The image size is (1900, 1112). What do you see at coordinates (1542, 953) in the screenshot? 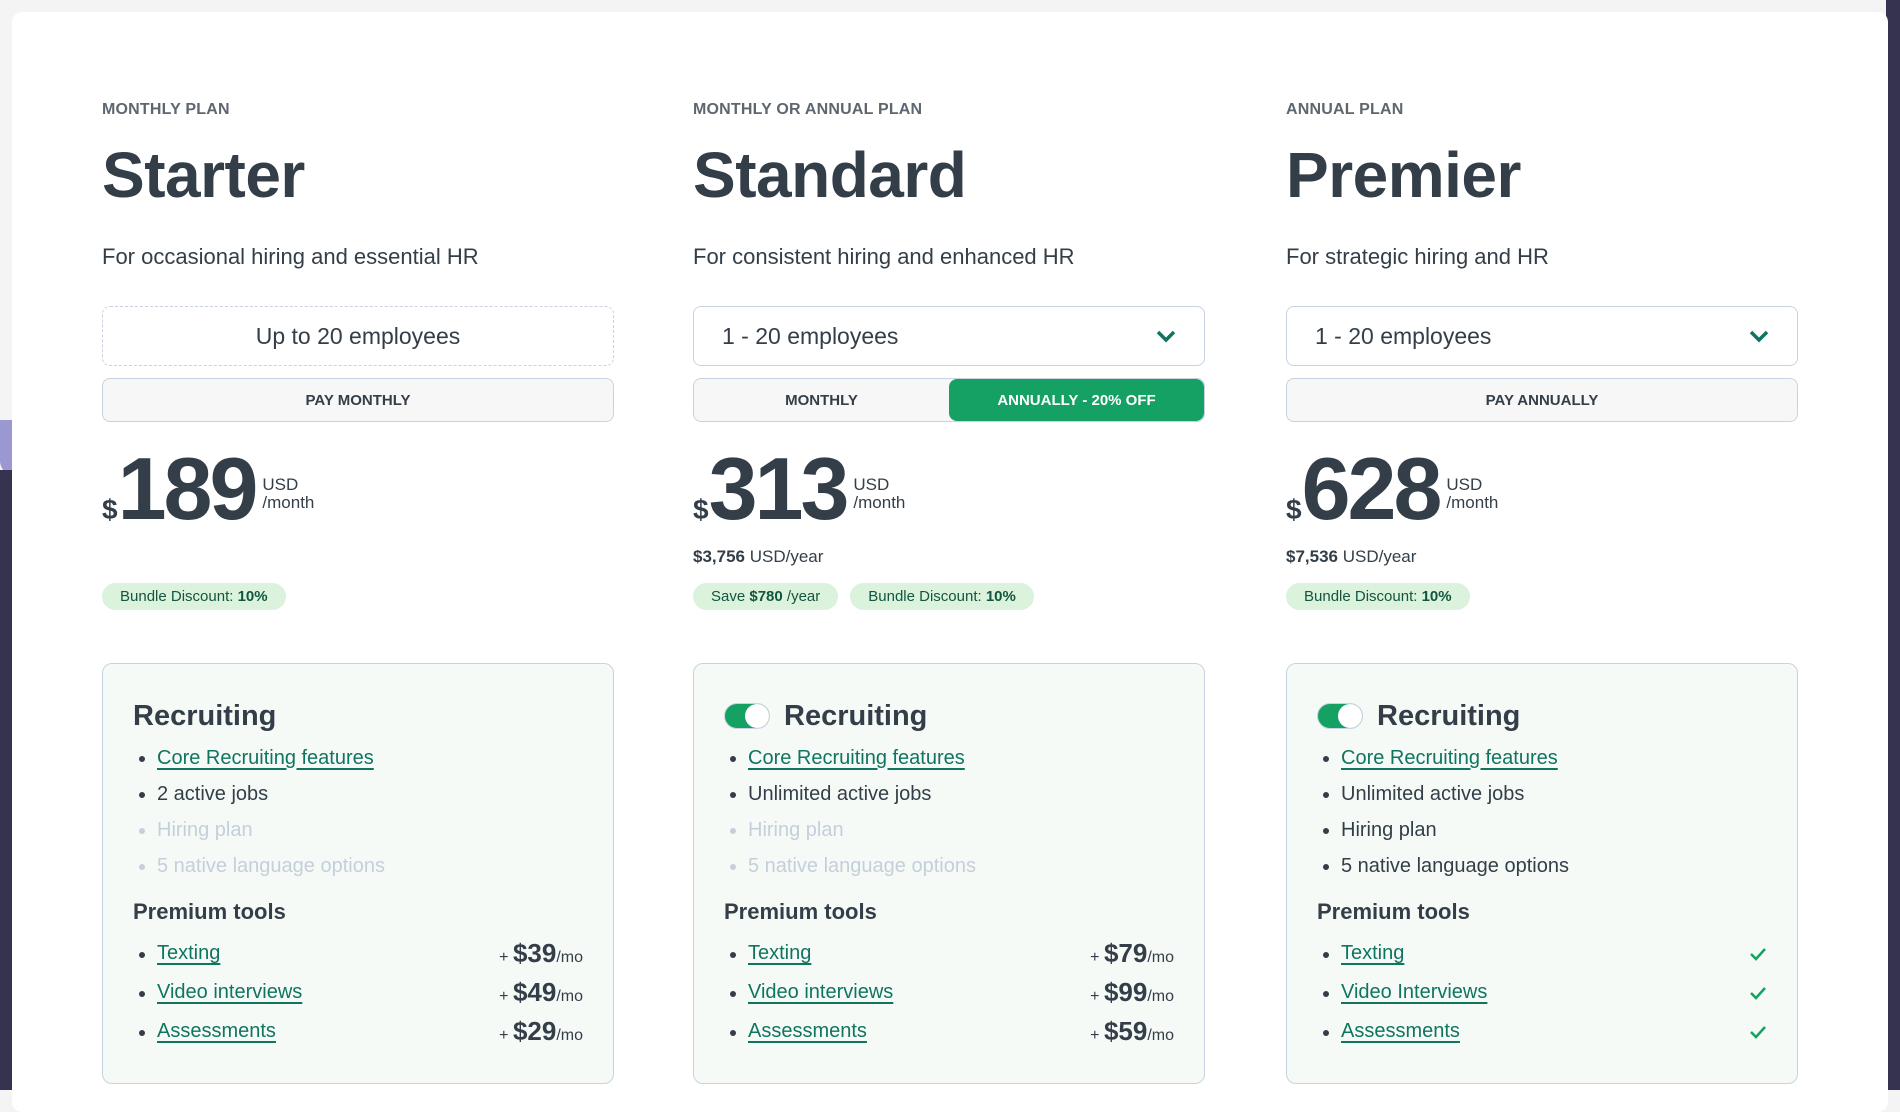
I see `tool-item: Texting` at bounding box center [1542, 953].